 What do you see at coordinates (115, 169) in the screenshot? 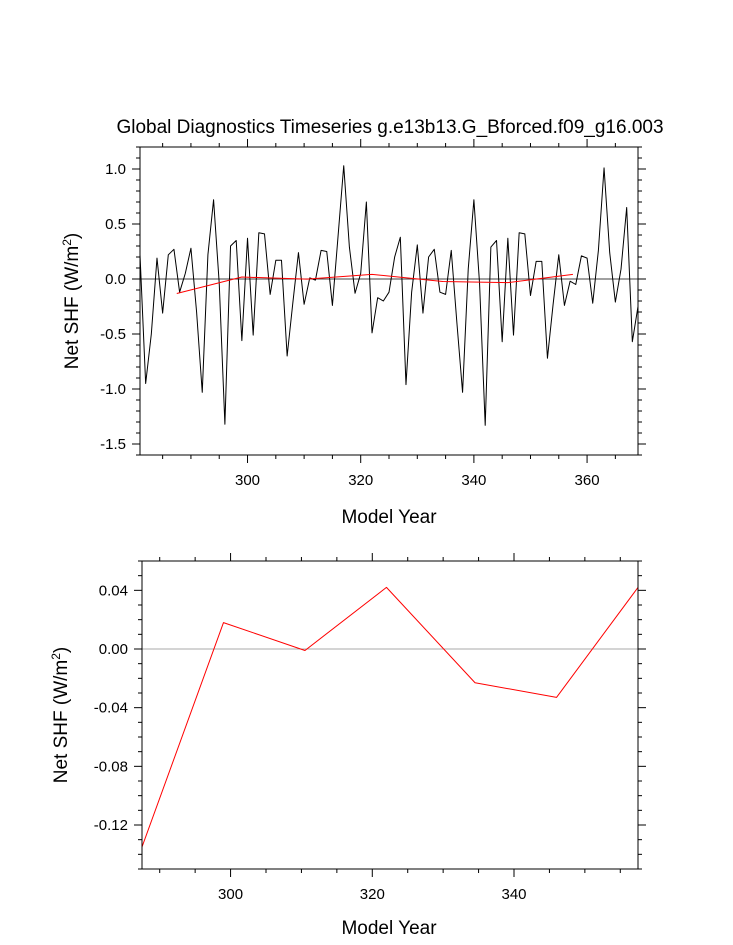
I see `chart-1-ytick-label: 1.0` at bounding box center [115, 169].